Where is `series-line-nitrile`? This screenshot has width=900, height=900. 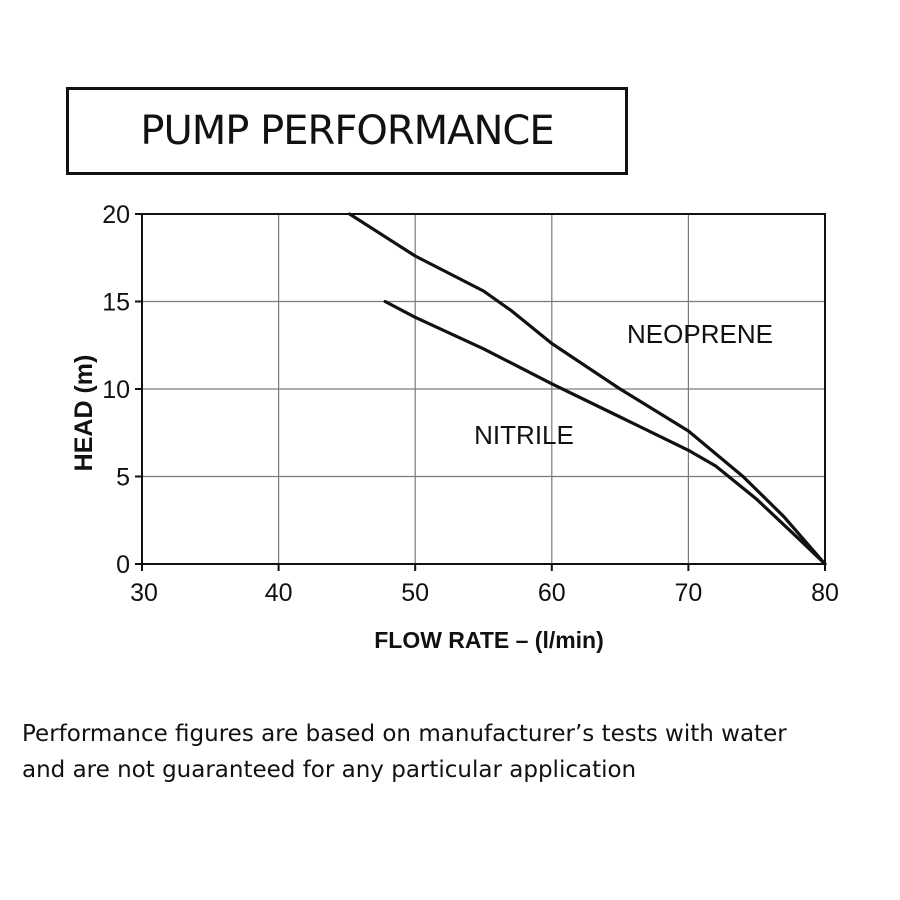
series-line-nitrile is located at coordinates (605, 432).